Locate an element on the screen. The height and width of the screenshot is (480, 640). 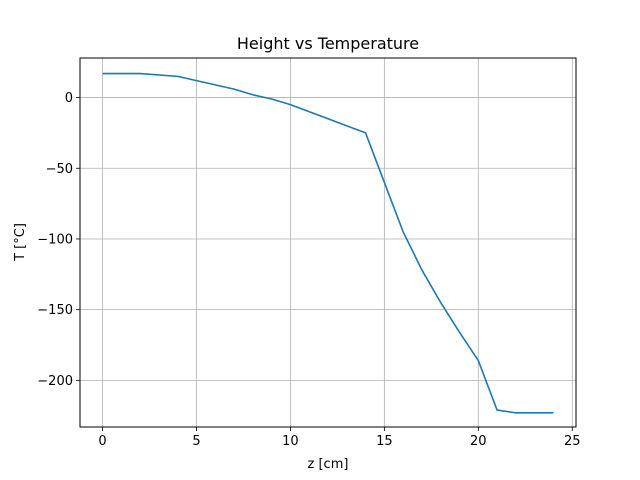
y-ticks: 0 −50 −100 −150 −200 is located at coordinates (58, 240).